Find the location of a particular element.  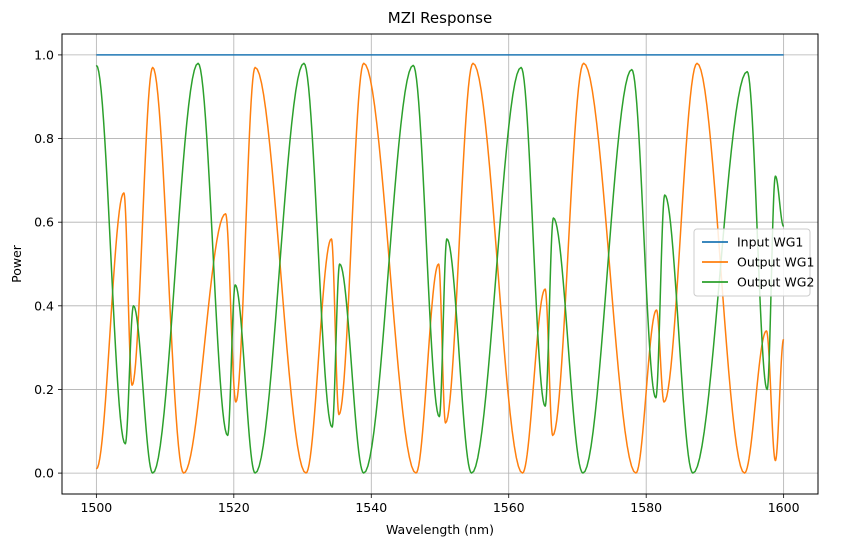

x-tick-label: 1560 is located at coordinates (509, 507).